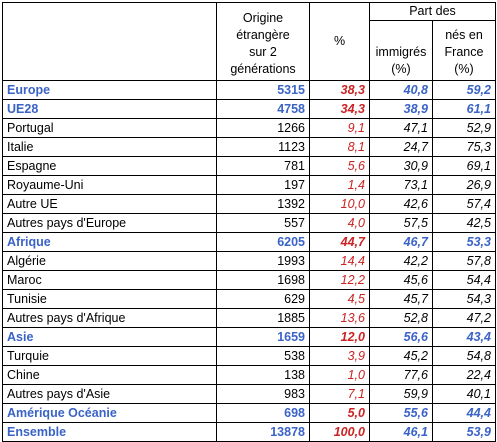 Image resolution: width=497 pixels, height=442 pixels. Describe the element at coordinates (109, 223) in the screenshot. I see `row-label: Autres pays d'Europe` at that location.